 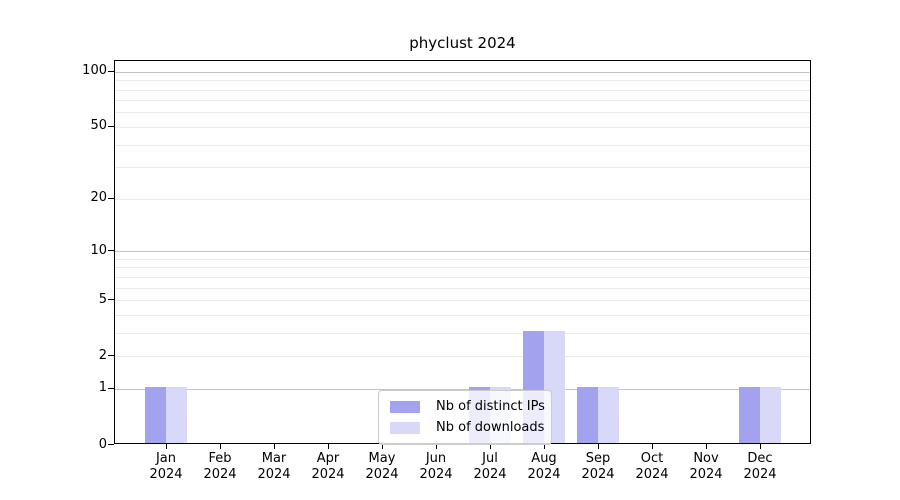 I want to click on x-axis-tick-label: Sep 2024, so click(x=598, y=466).